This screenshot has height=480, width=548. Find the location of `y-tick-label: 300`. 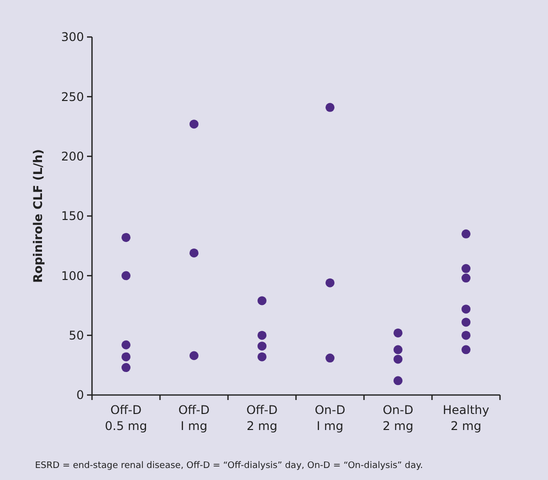

y-tick-label: 300 is located at coordinates (72, 37).